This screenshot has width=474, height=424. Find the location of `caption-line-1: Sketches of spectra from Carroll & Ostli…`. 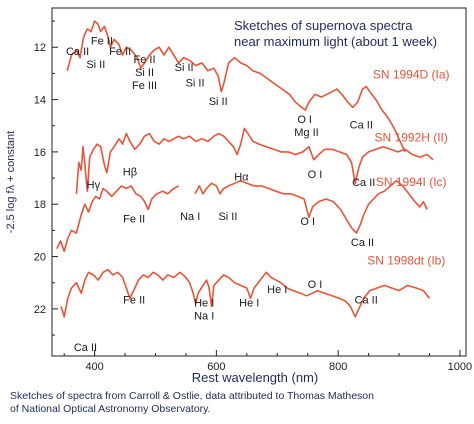

caption-line-1: Sketches of spectra from Carroll & Ostli… is located at coordinates (192, 396).